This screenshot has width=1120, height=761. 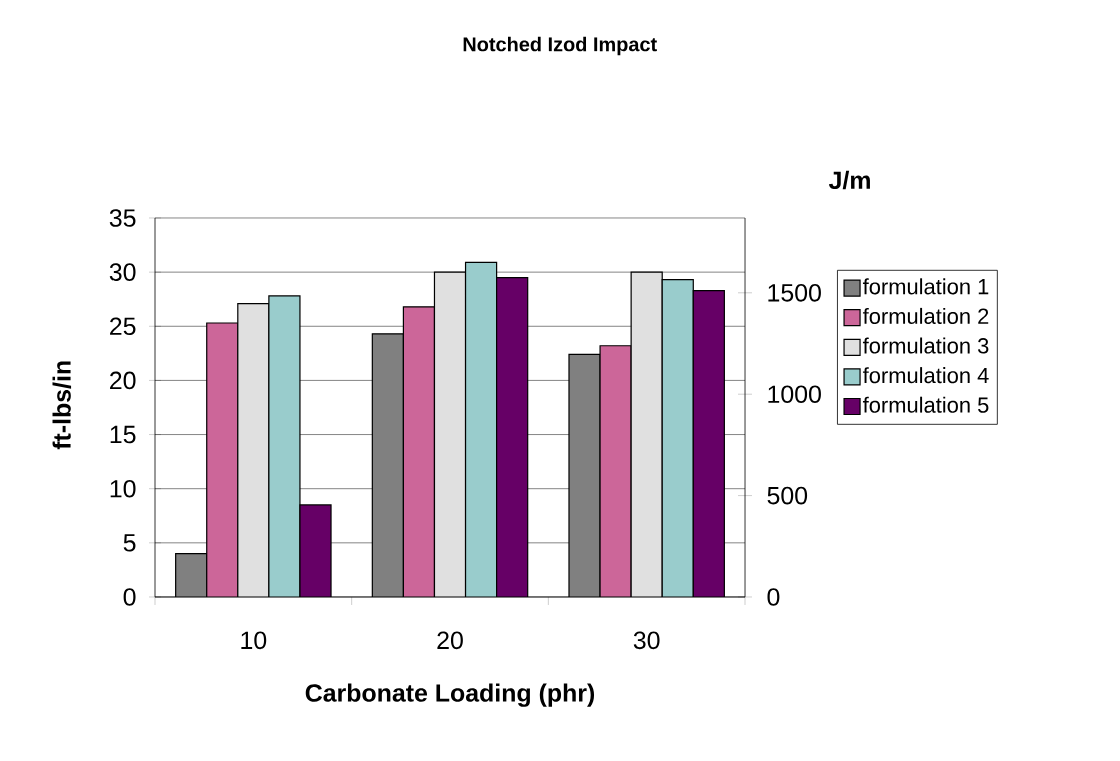 What do you see at coordinates (122, 272) in the screenshot?
I see `y-tick-label: 30` at bounding box center [122, 272].